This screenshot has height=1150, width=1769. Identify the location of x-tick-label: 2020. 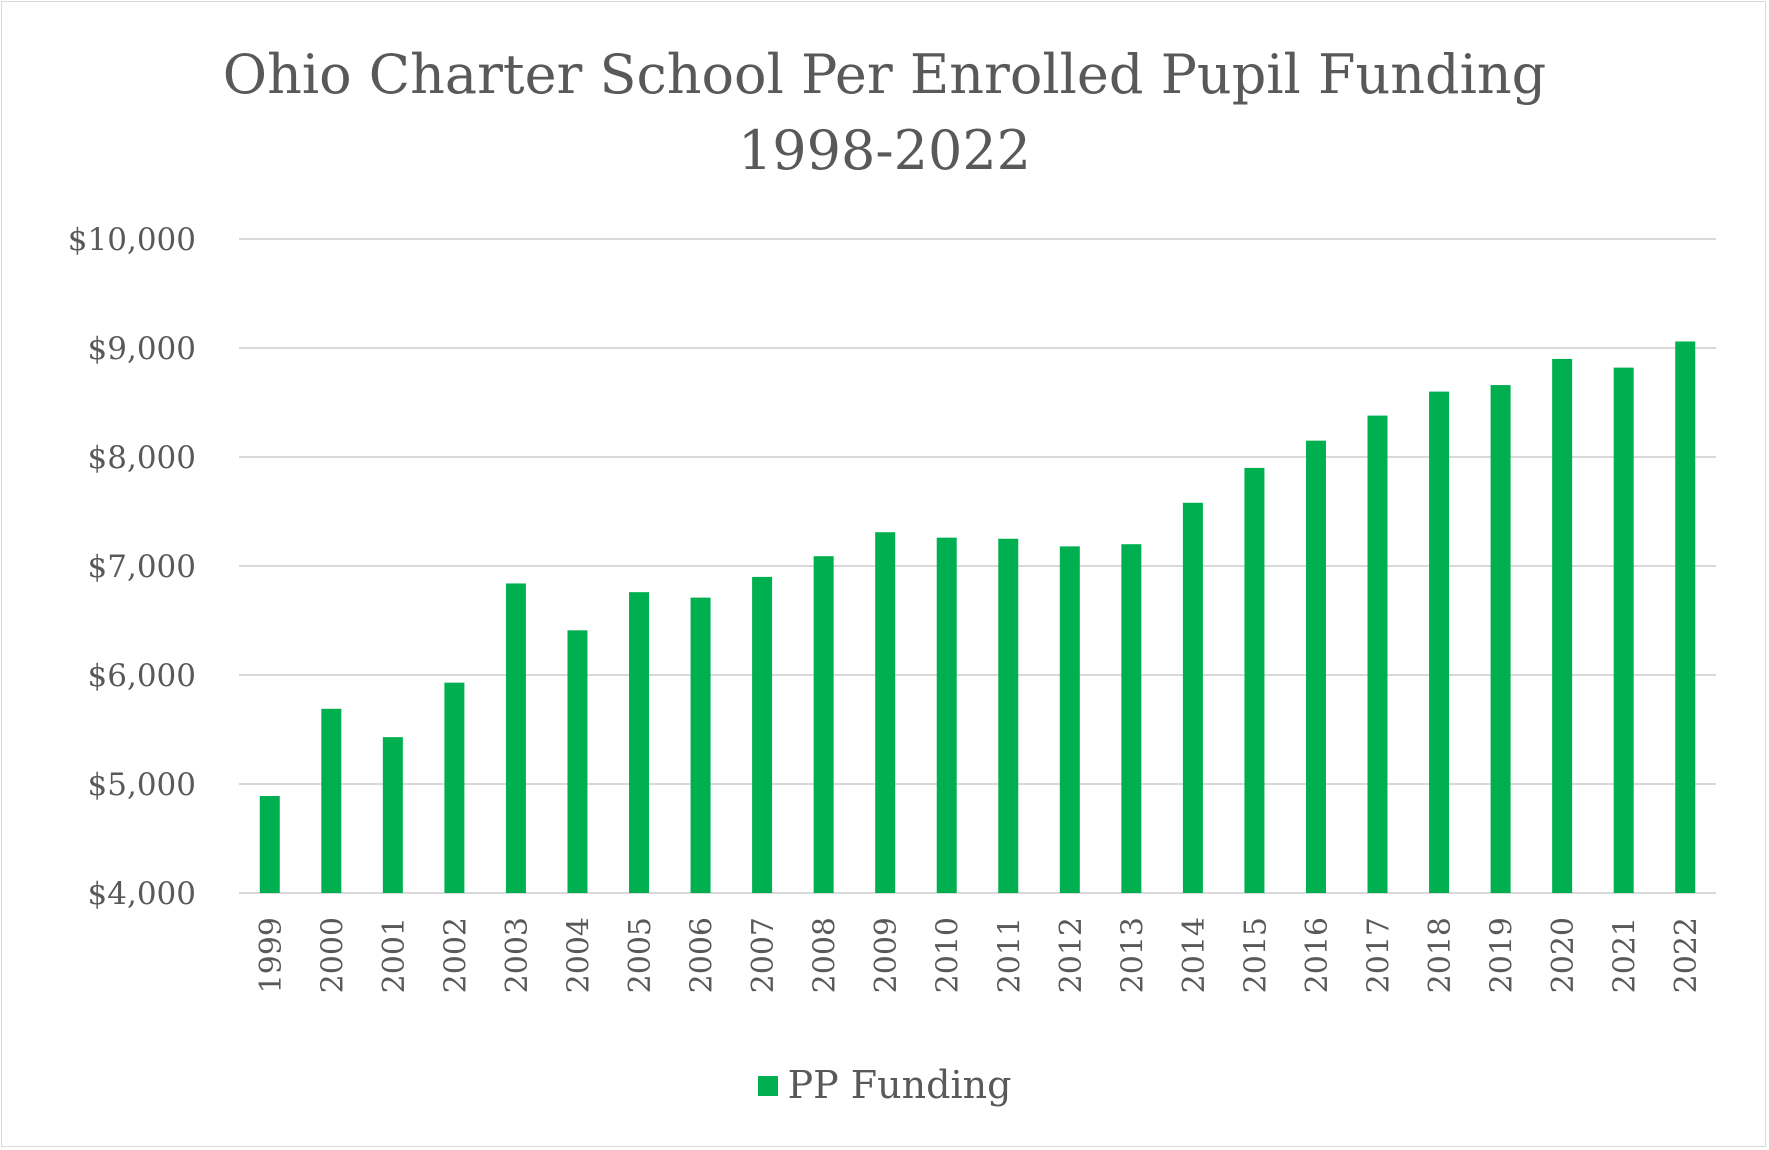
(1563, 955).